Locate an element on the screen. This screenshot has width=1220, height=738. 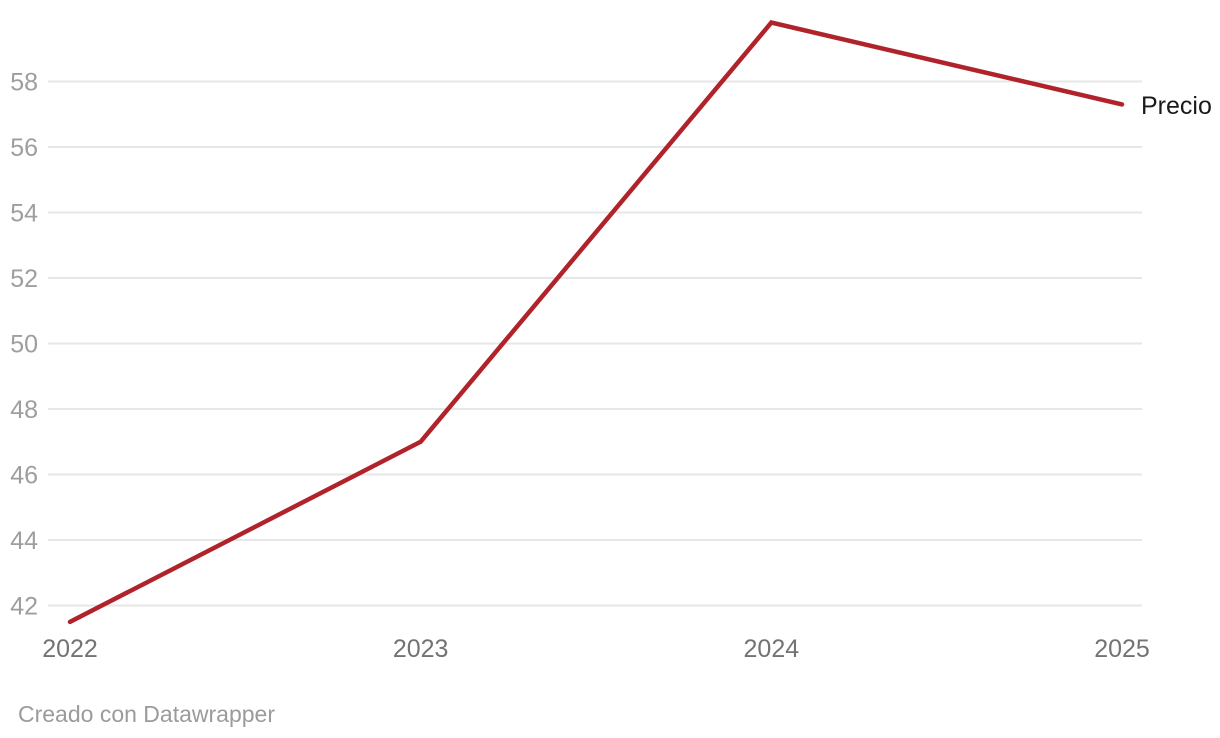
chart-footer: Creado con Datawrapper is located at coordinates (146, 714).